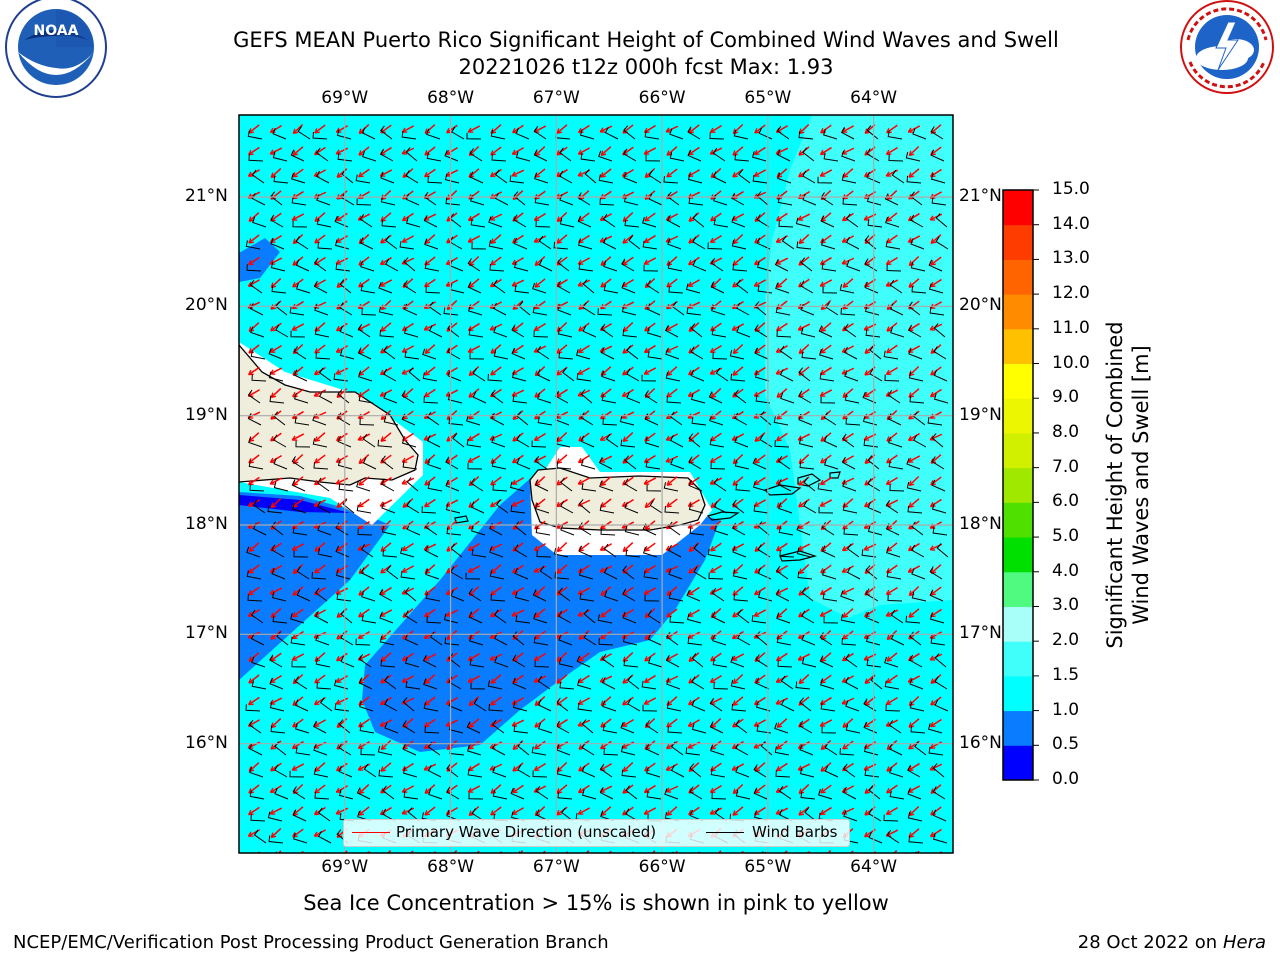  I want to click on legend-wind-barbs-label: Wind Barbs, so click(795, 832).